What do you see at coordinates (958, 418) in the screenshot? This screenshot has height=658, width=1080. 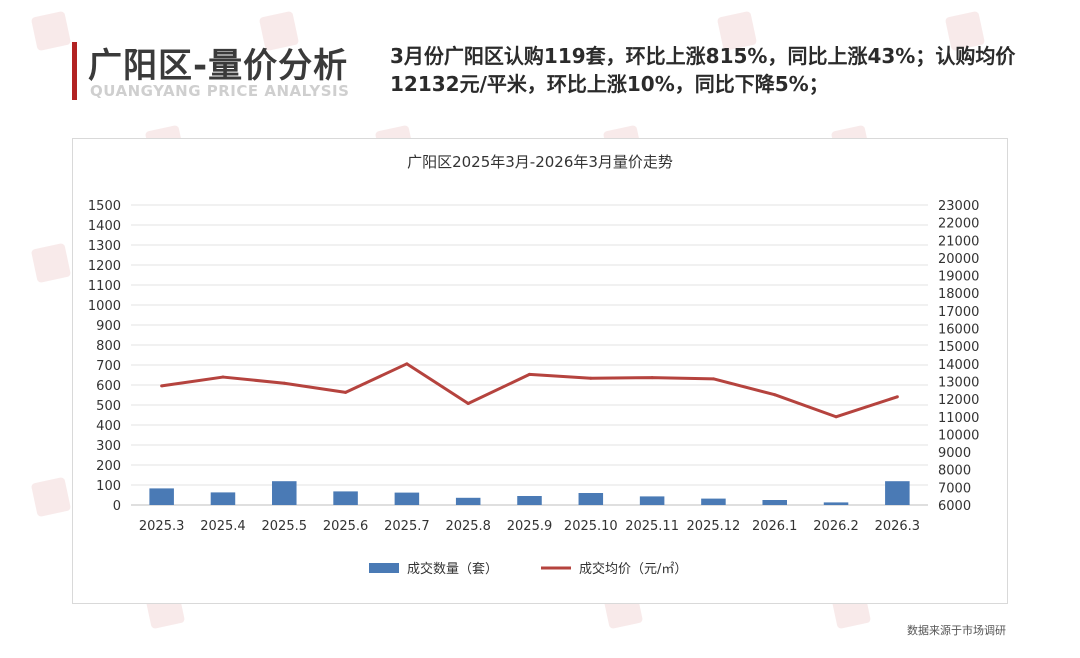 I see `y-right-tick-label: 11000` at bounding box center [958, 418].